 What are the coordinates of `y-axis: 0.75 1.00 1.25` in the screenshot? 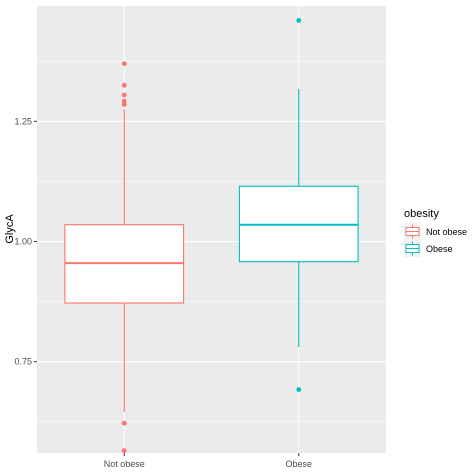 It's located at (25, 241).